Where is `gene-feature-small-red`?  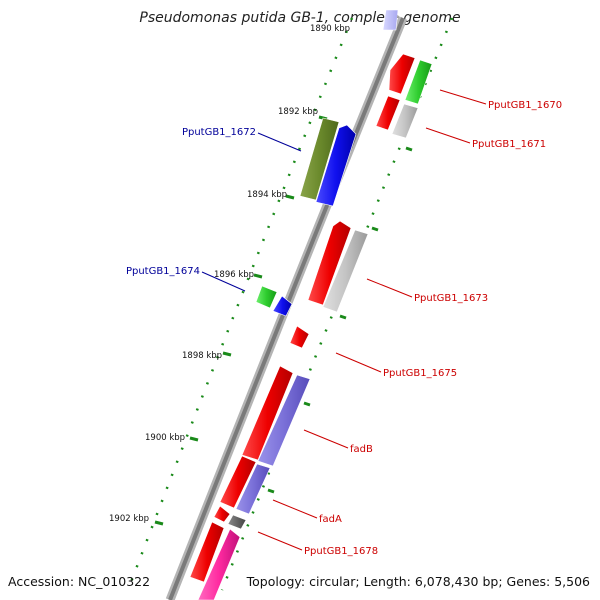 gene-feature-small-red is located at coordinates (222, 514).